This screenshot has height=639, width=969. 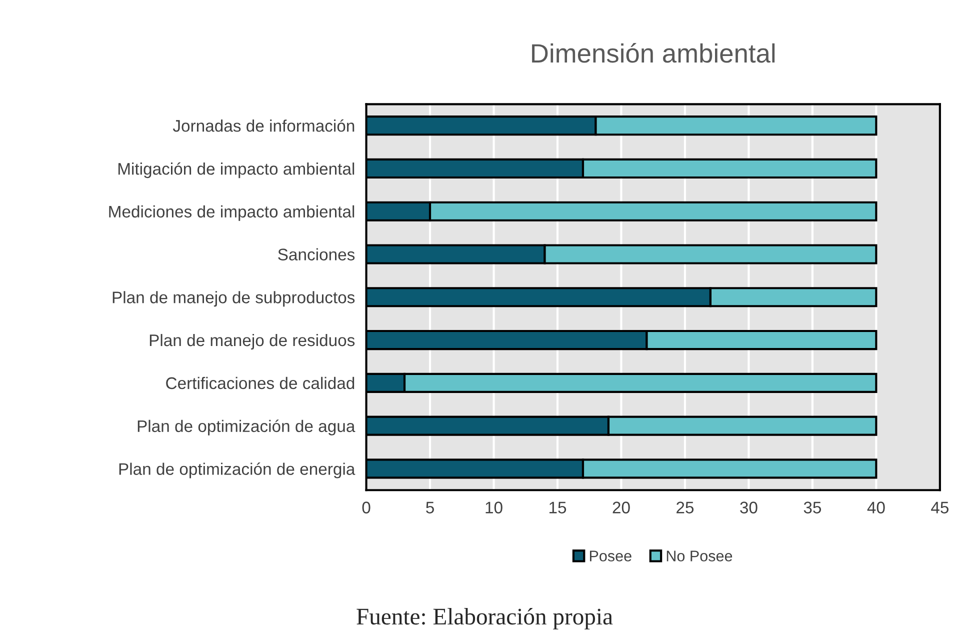 What do you see at coordinates (494, 508) in the screenshot?
I see `x-tick-label: 10` at bounding box center [494, 508].